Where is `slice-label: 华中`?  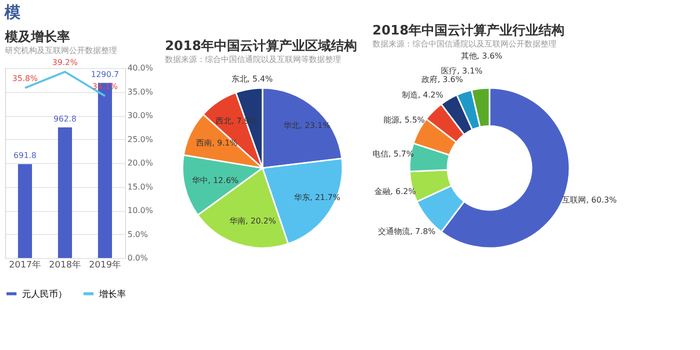 slice-label: 华中 is located at coordinates (200, 180).